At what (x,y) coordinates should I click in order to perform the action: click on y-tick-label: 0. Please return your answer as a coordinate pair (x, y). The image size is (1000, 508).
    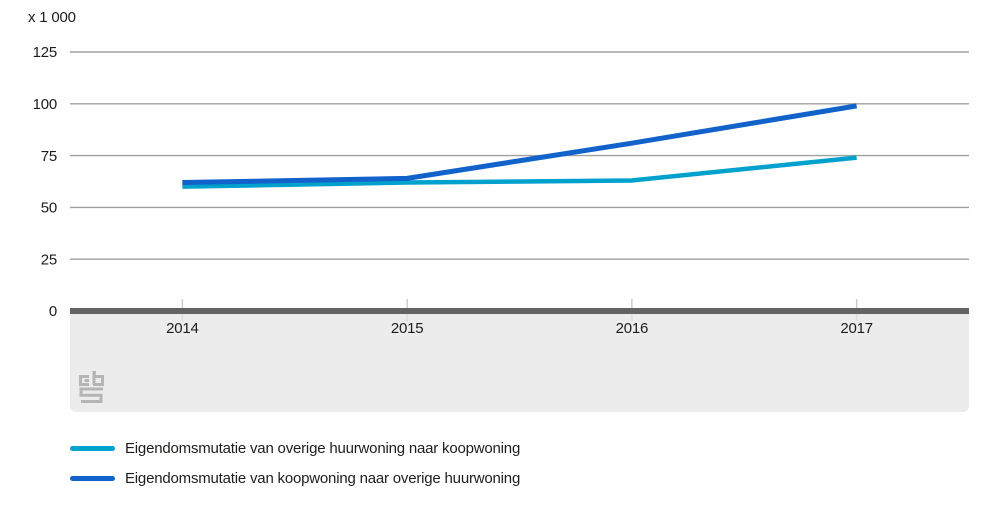
    Looking at the image, I should click on (53, 311).